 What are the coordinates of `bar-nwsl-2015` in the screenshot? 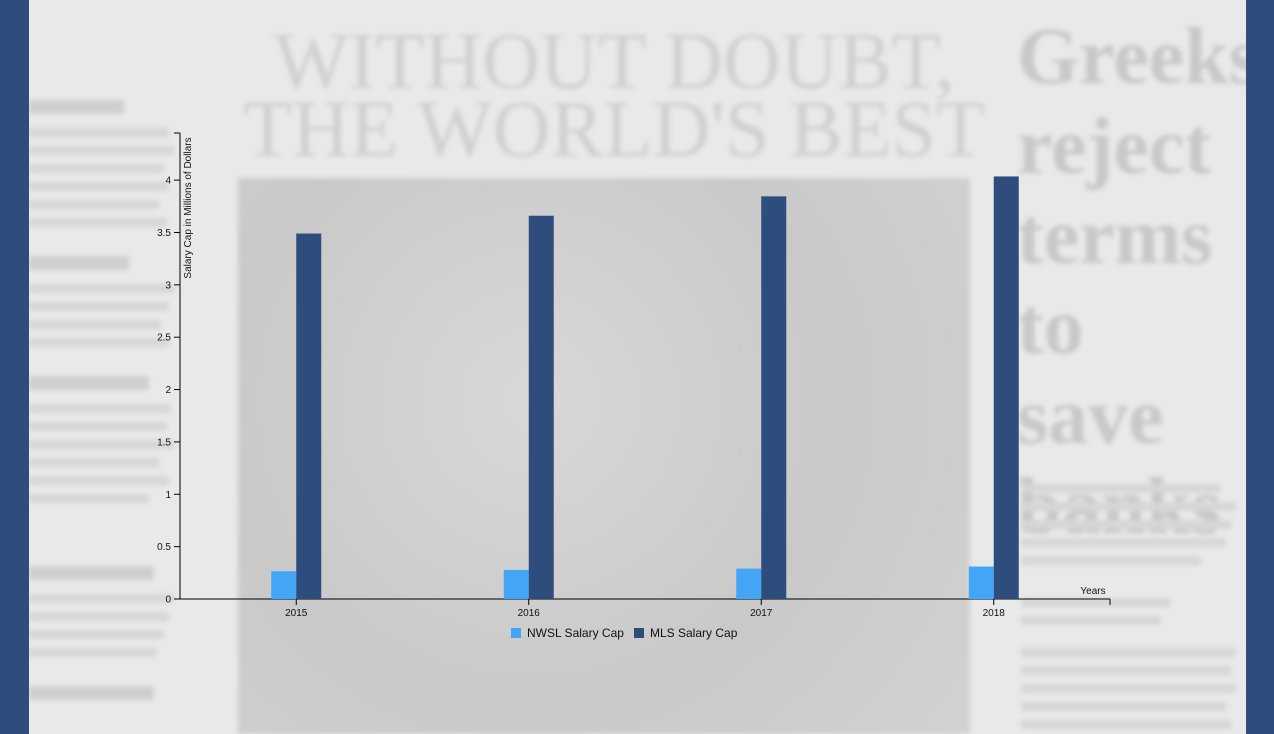 It's located at (284, 585).